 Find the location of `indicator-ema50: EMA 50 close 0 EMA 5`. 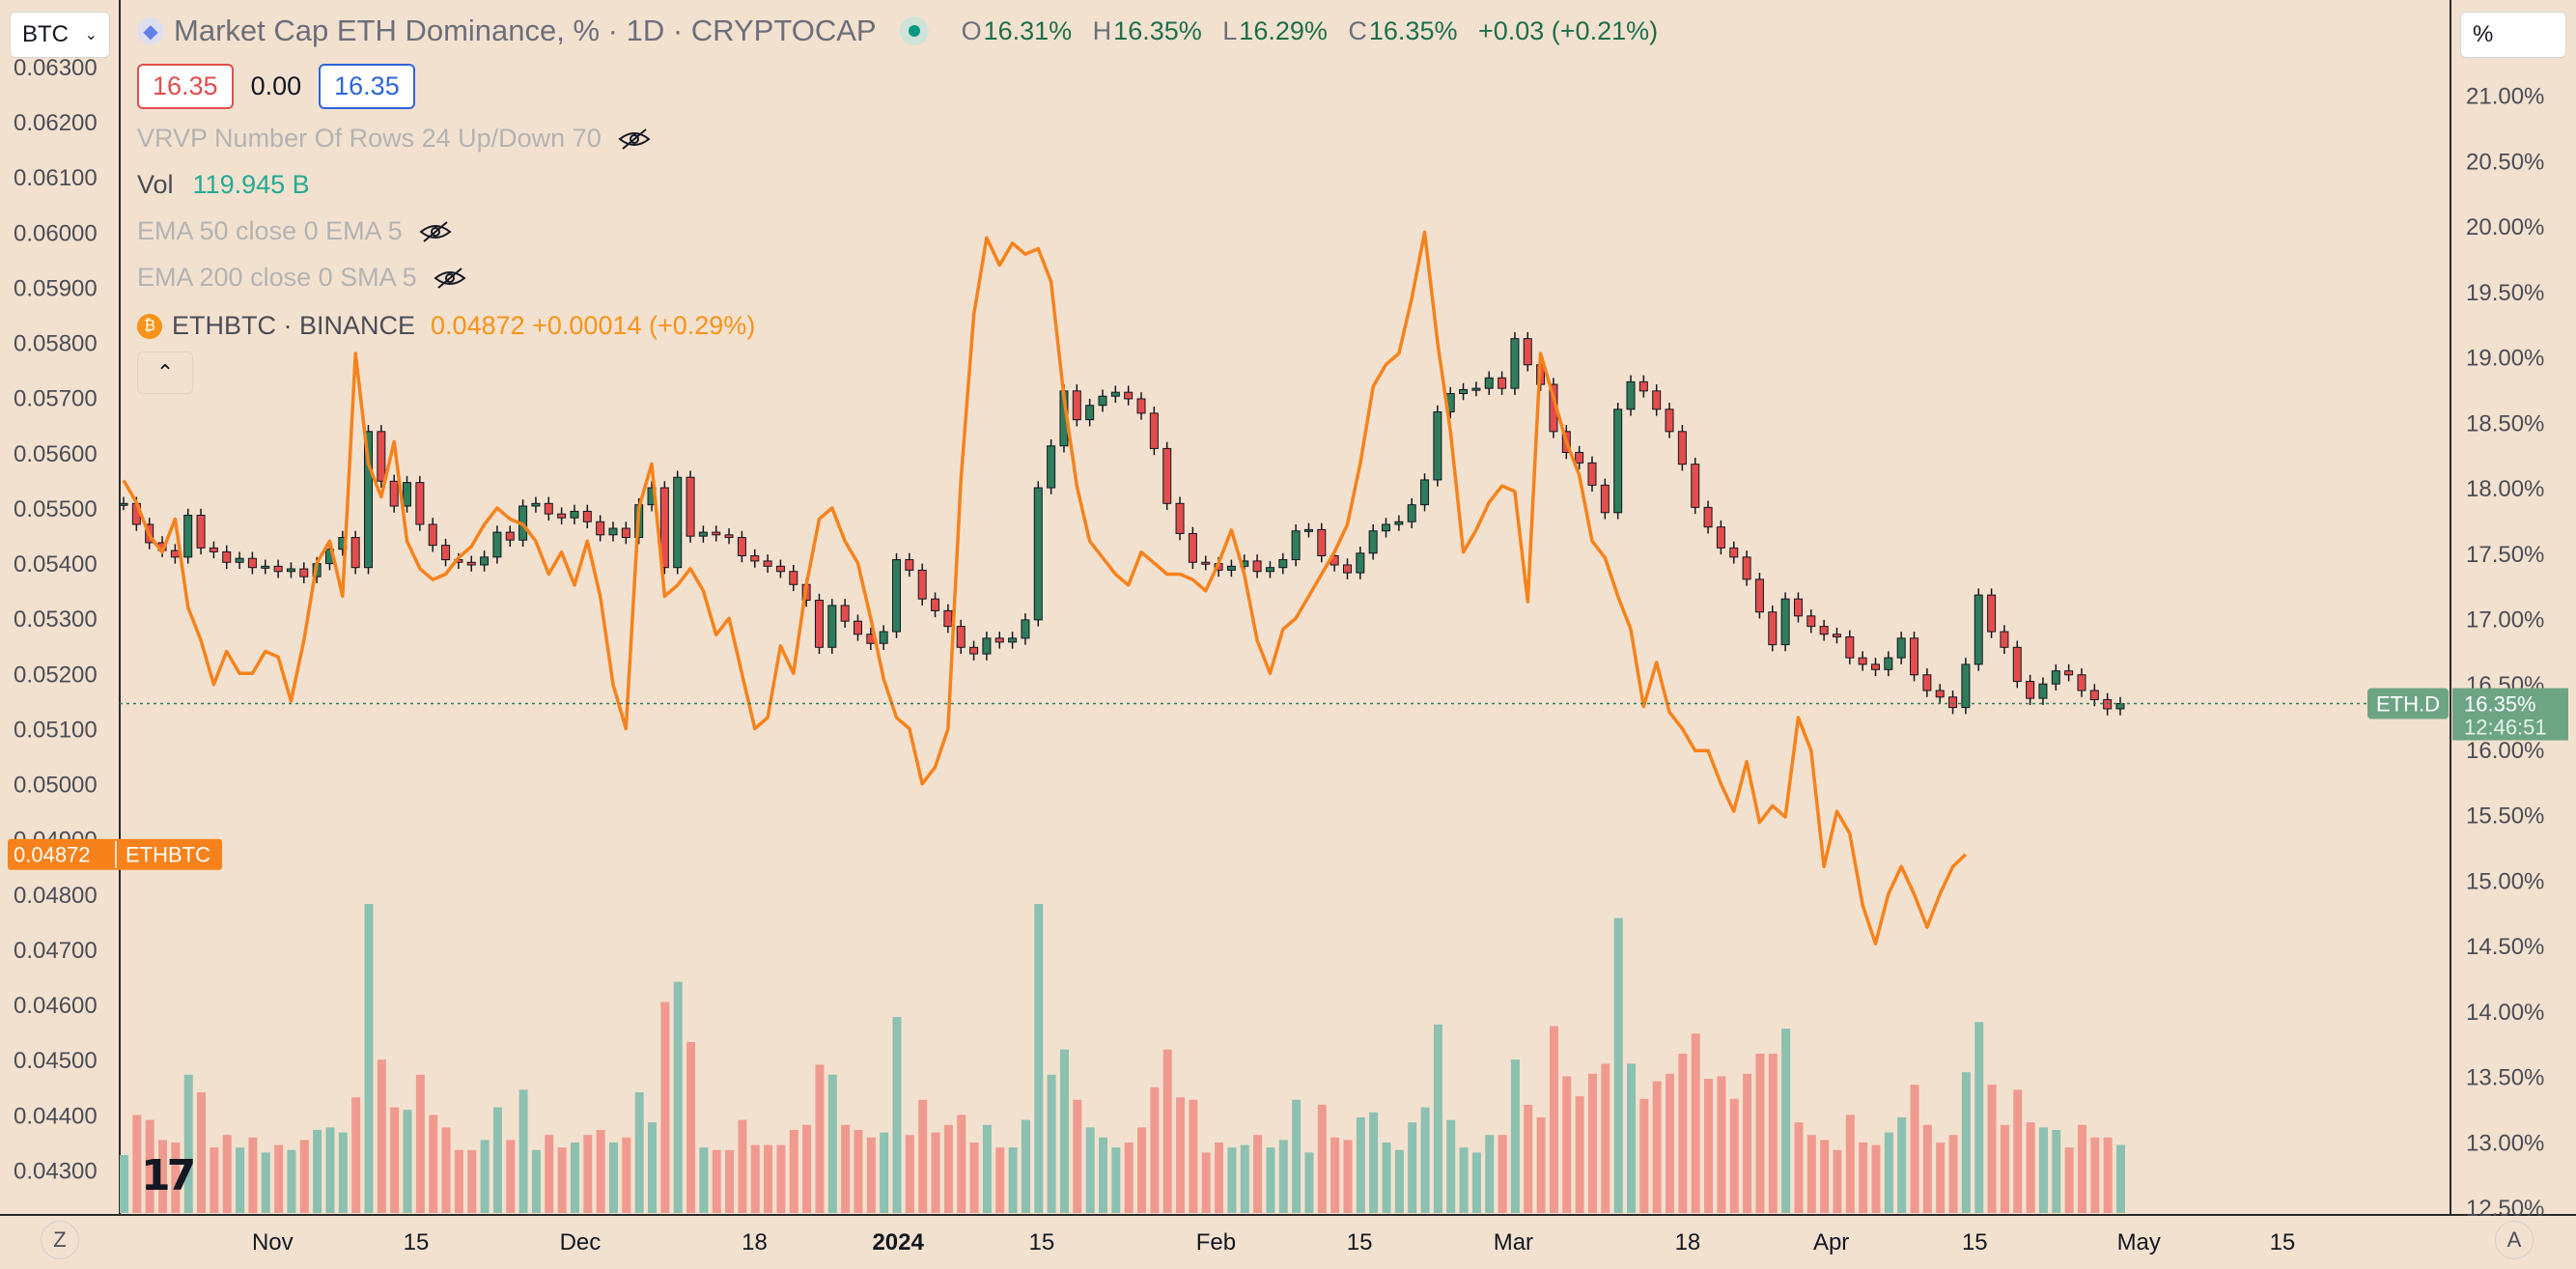

indicator-ema50: EMA 50 close 0 EMA 5 is located at coordinates (295, 231).